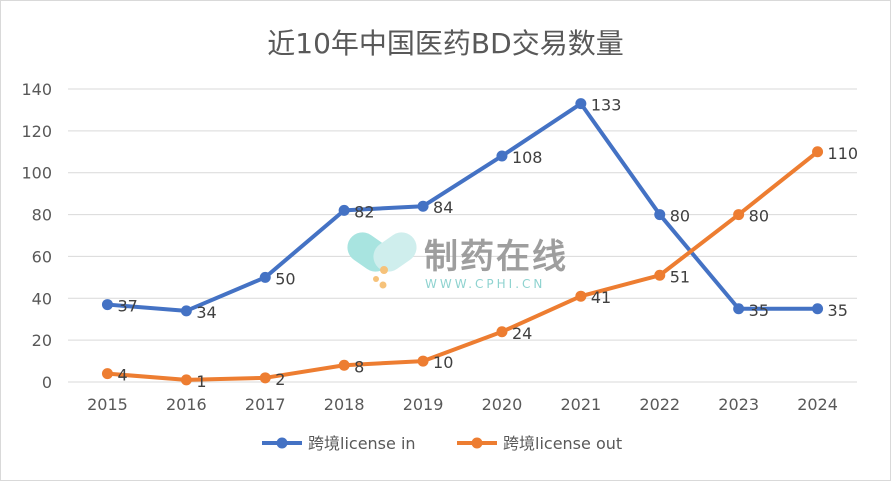 The image size is (891, 481). I want to click on chart-title: 近10年中国医药BD交易数量, so click(445, 43).